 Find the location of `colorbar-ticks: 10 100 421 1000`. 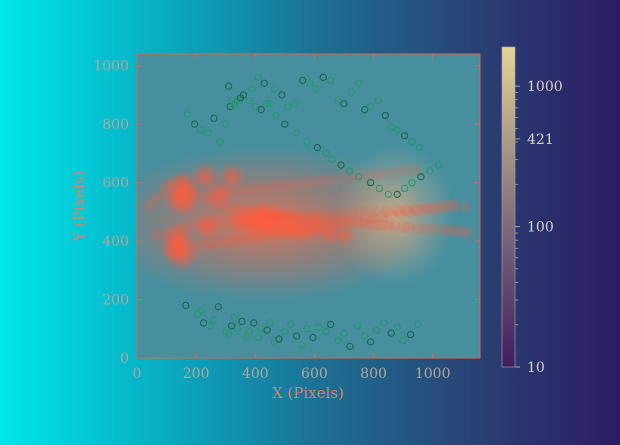

colorbar-ticks: 10 100 421 1000 is located at coordinates (539, 227).